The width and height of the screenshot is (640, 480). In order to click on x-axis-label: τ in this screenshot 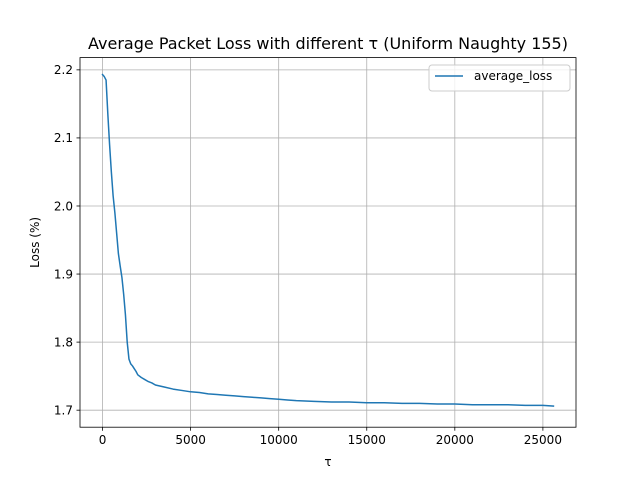, I will do `click(327, 462)`.